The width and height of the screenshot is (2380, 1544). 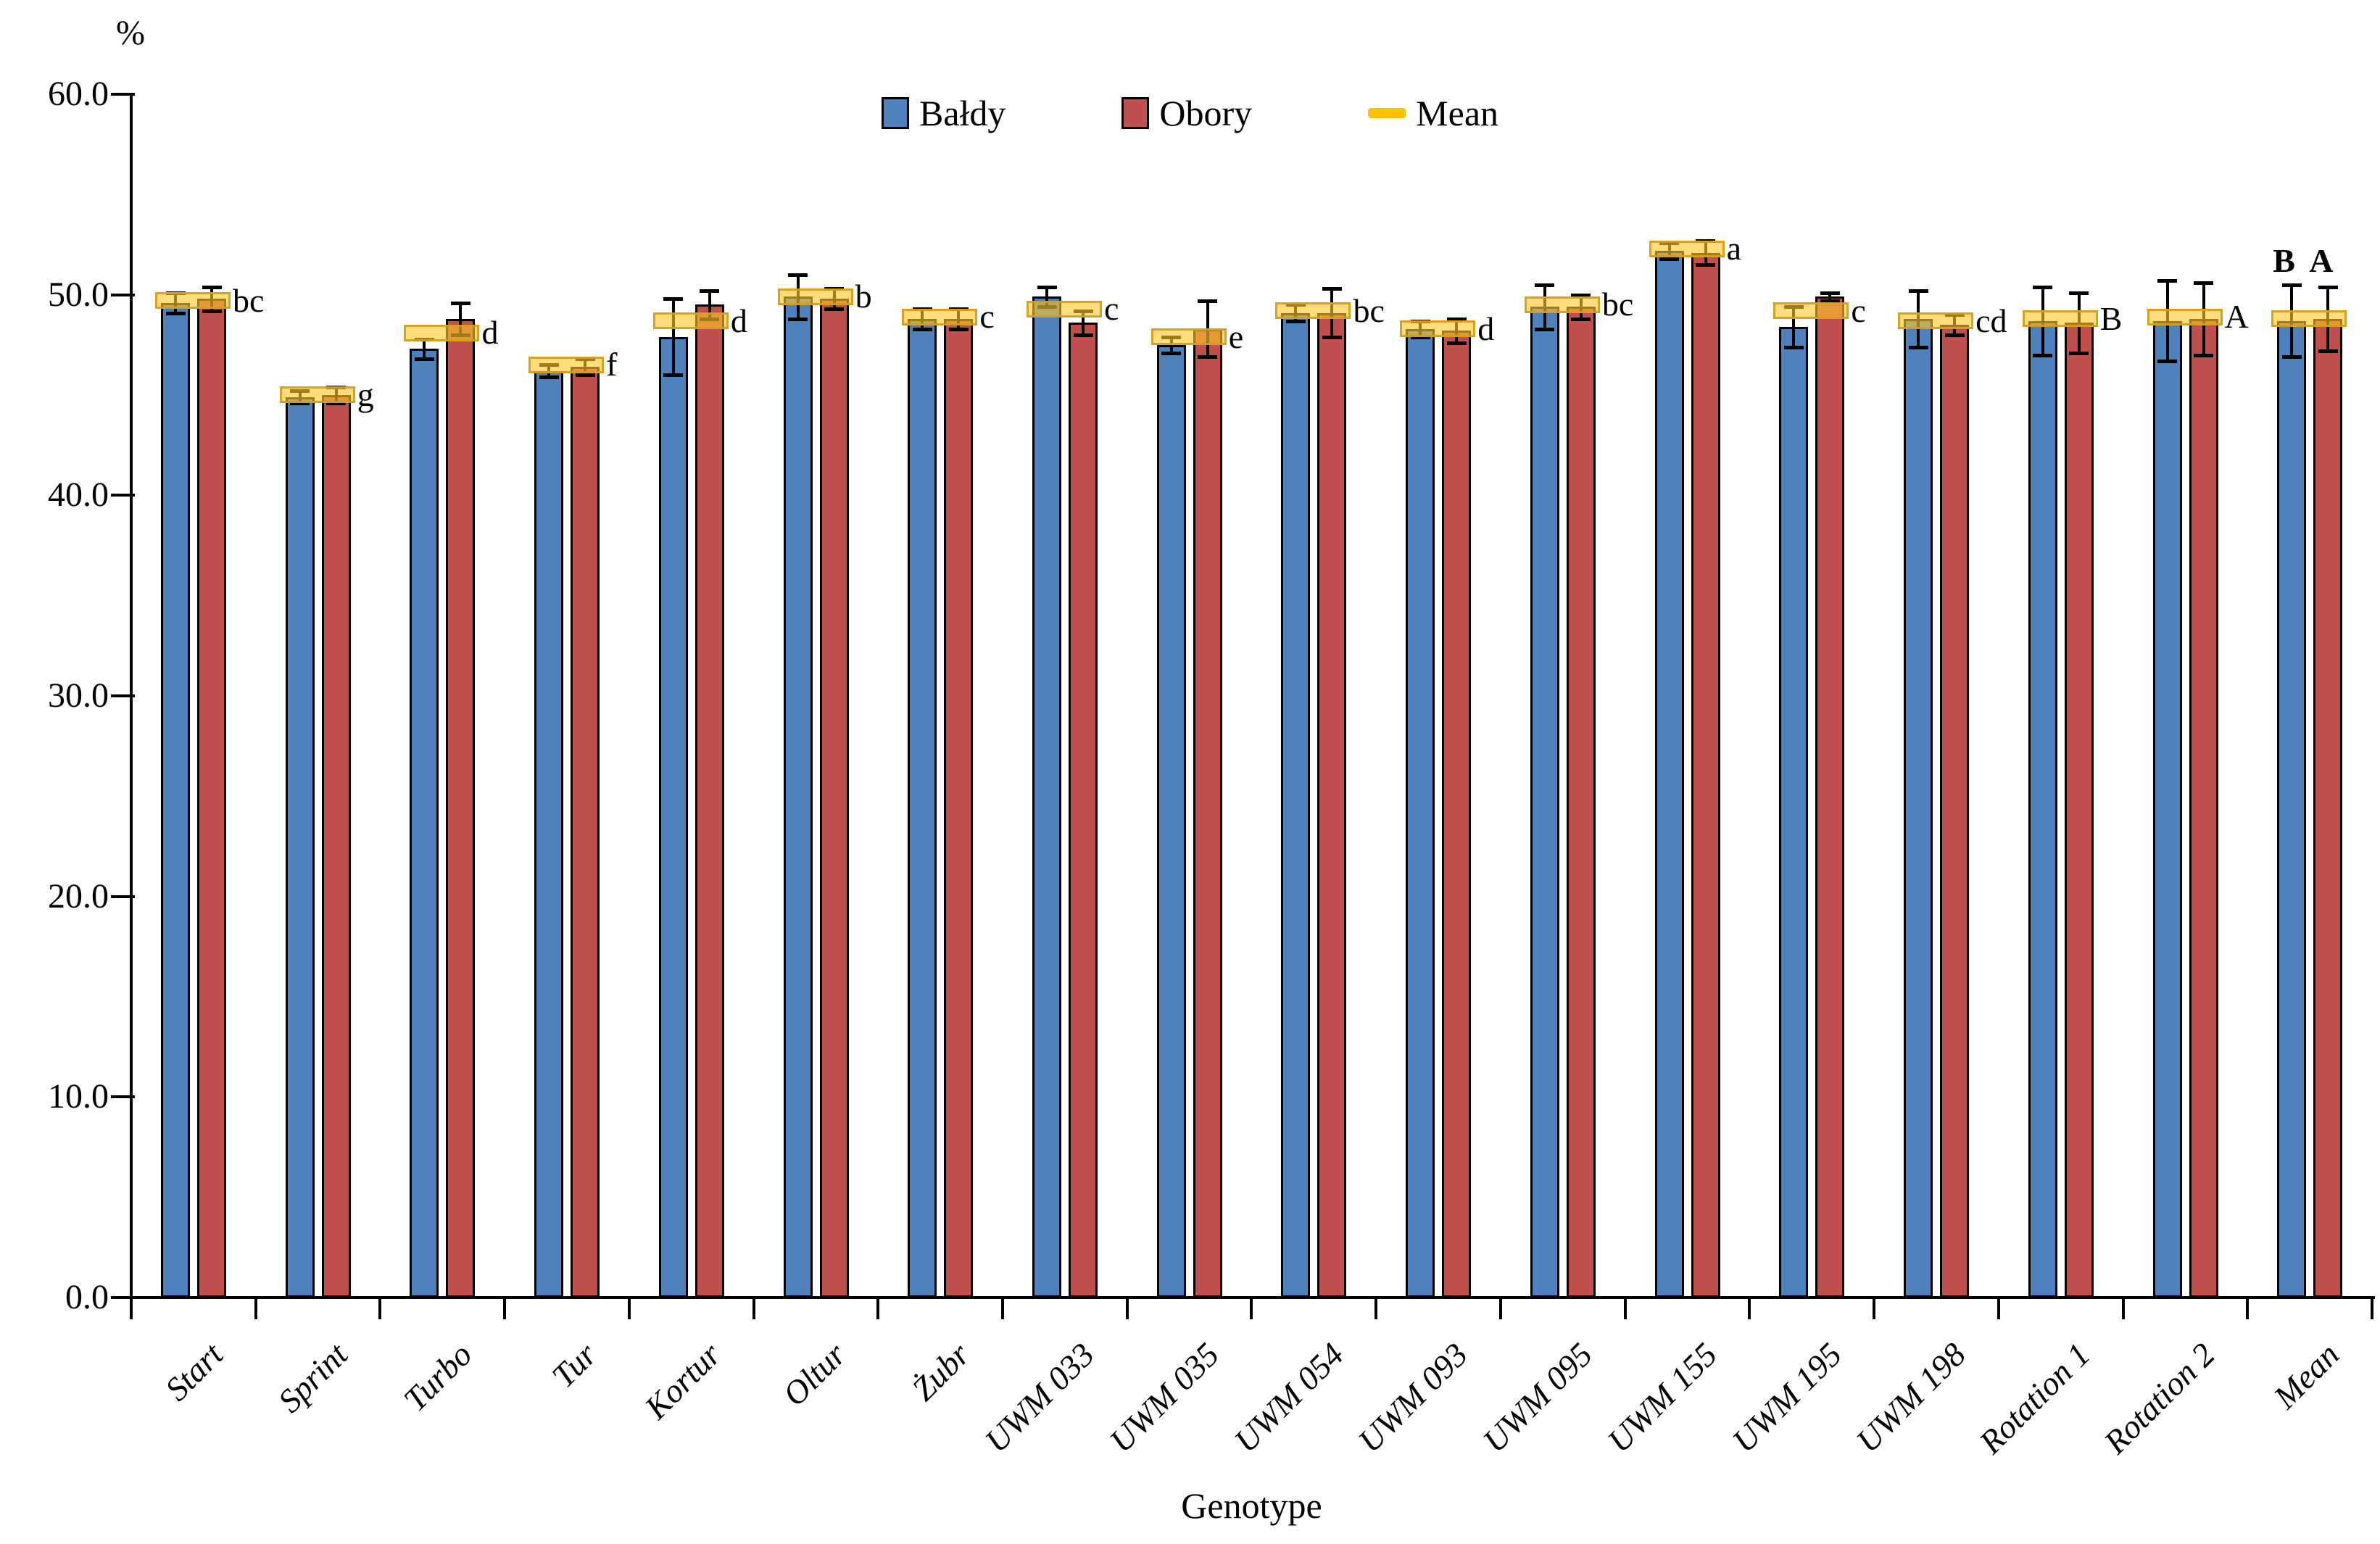 What do you see at coordinates (2159, 1398) in the screenshot?
I see `x-category-label: Rotation 2` at bounding box center [2159, 1398].